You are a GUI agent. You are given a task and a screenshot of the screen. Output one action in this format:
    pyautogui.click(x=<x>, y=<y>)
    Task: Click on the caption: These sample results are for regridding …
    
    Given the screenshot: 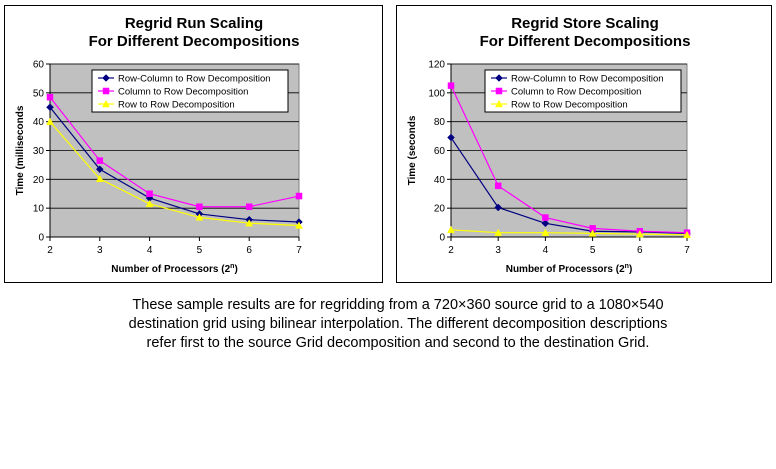 What is the action you would take?
    pyautogui.click(x=398, y=324)
    